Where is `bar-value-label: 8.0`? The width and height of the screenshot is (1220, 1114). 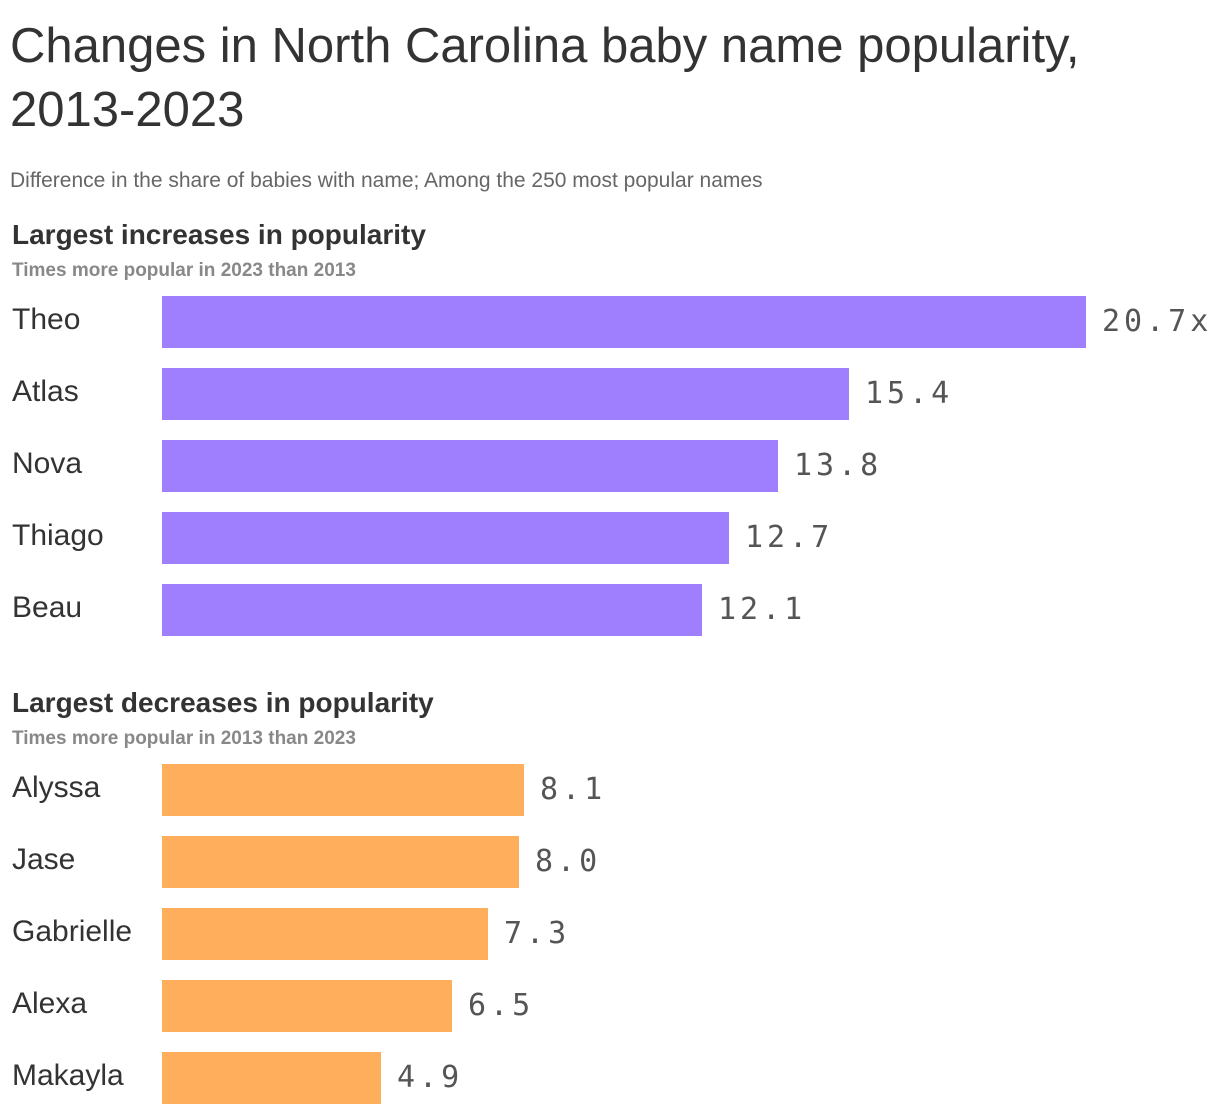 bar-value-label: 8.0 is located at coordinates (568, 861).